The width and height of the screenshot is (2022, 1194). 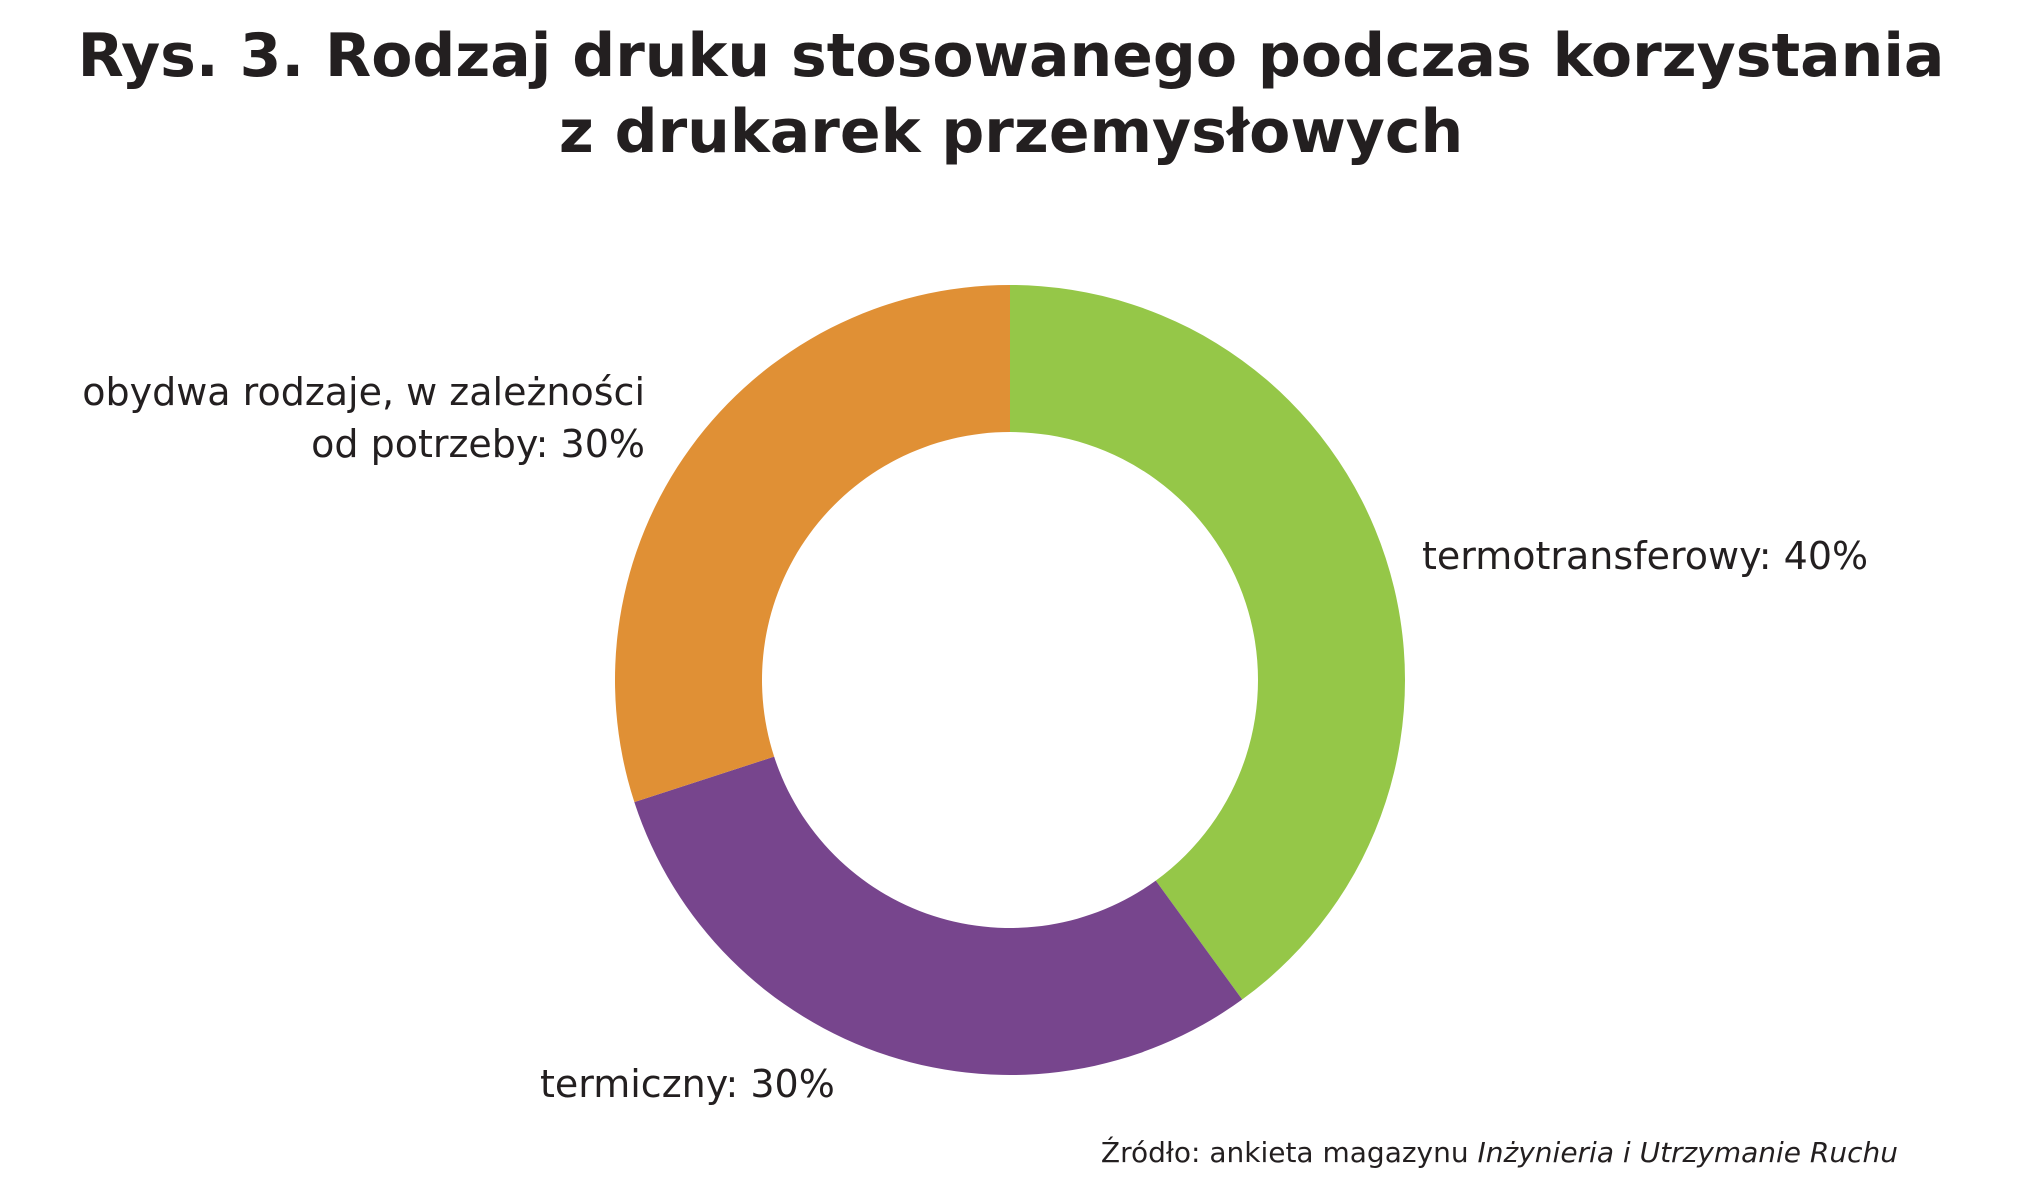 I want to click on data-label-line: termotransferowy: 40%, so click(x=1645, y=556).